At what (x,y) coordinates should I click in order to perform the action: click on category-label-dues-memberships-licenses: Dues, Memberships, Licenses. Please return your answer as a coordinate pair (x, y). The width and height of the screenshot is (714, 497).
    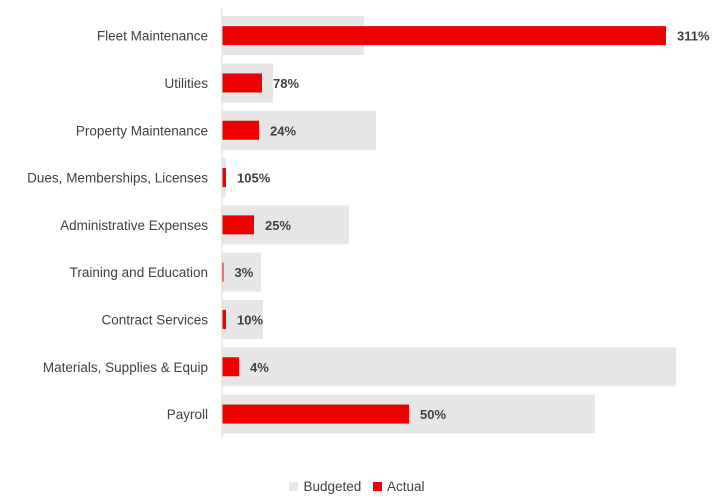
    Looking at the image, I should click on (117, 178).